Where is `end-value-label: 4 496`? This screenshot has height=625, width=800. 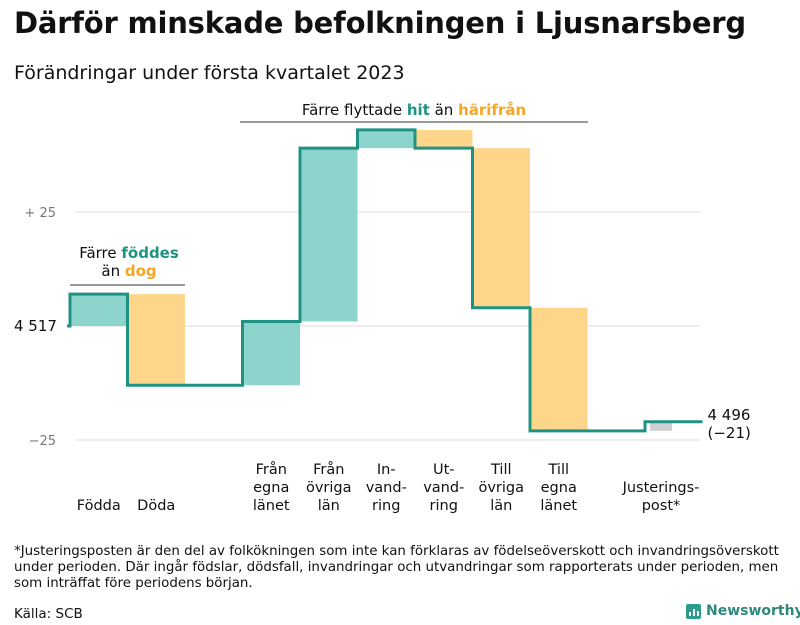
end-value-label: 4 496 is located at coordinates (729, 415).